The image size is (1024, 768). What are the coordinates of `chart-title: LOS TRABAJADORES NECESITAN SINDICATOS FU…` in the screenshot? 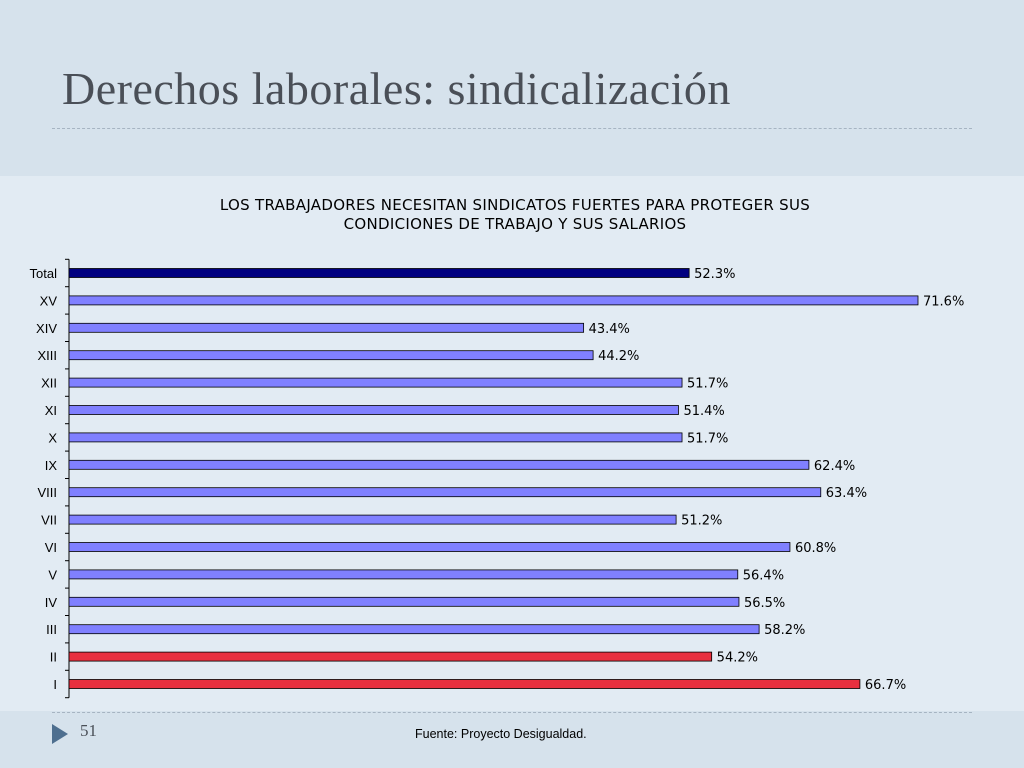 It's located at (515, 215).